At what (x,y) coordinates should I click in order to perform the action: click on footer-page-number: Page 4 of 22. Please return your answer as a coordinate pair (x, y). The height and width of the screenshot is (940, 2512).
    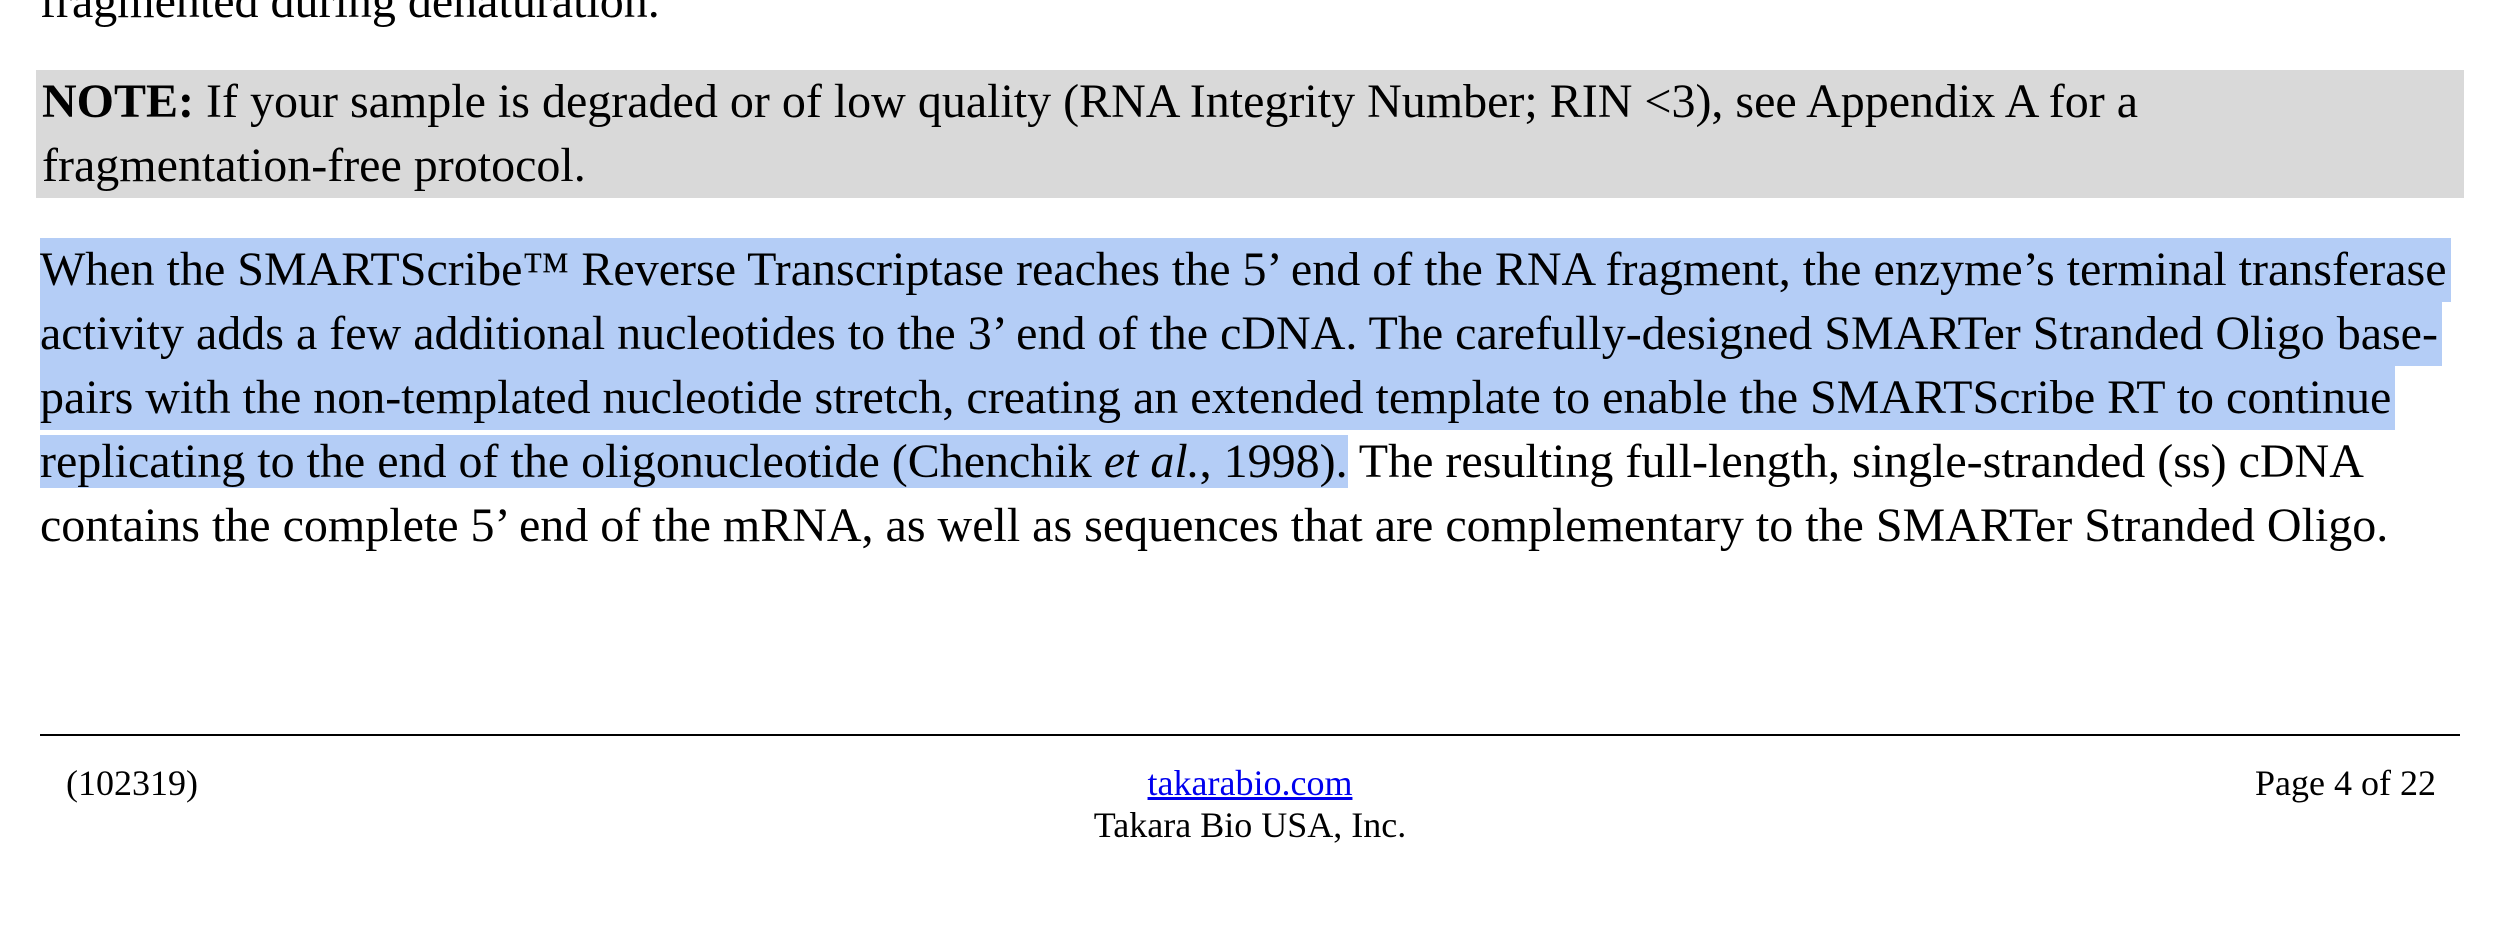
    Looking at the image, I should click on (2345, 783).